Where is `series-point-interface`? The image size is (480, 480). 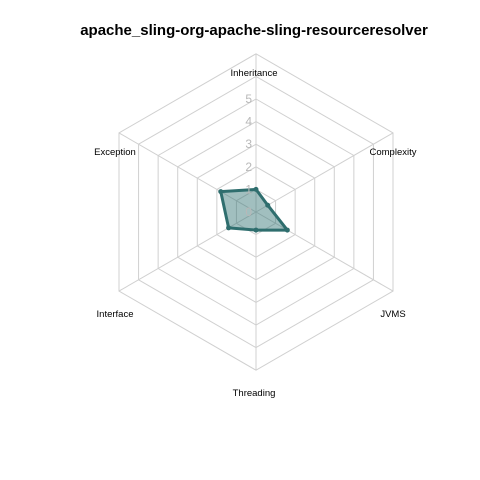 series-point-interface is located at coordinates (229, 228).